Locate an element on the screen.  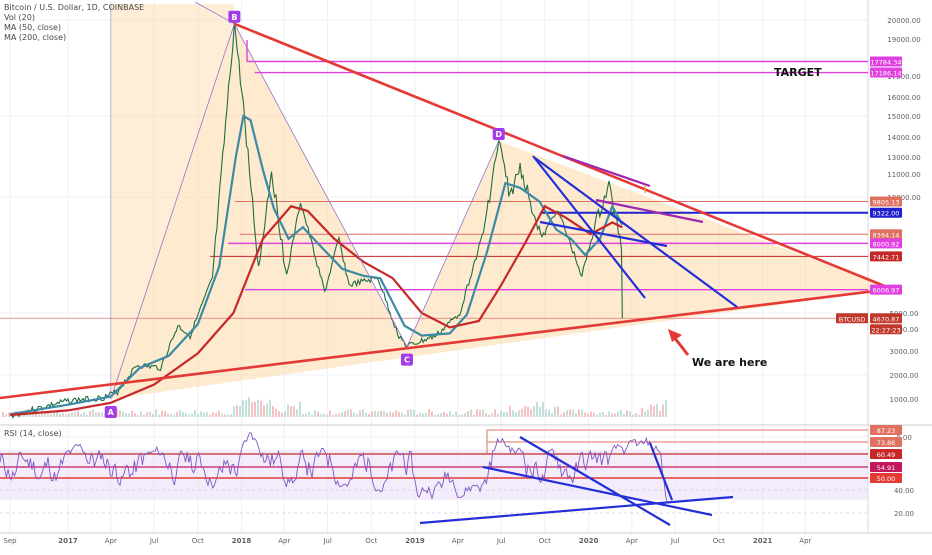
point-label-b: B is located at coordinates (234, 17).